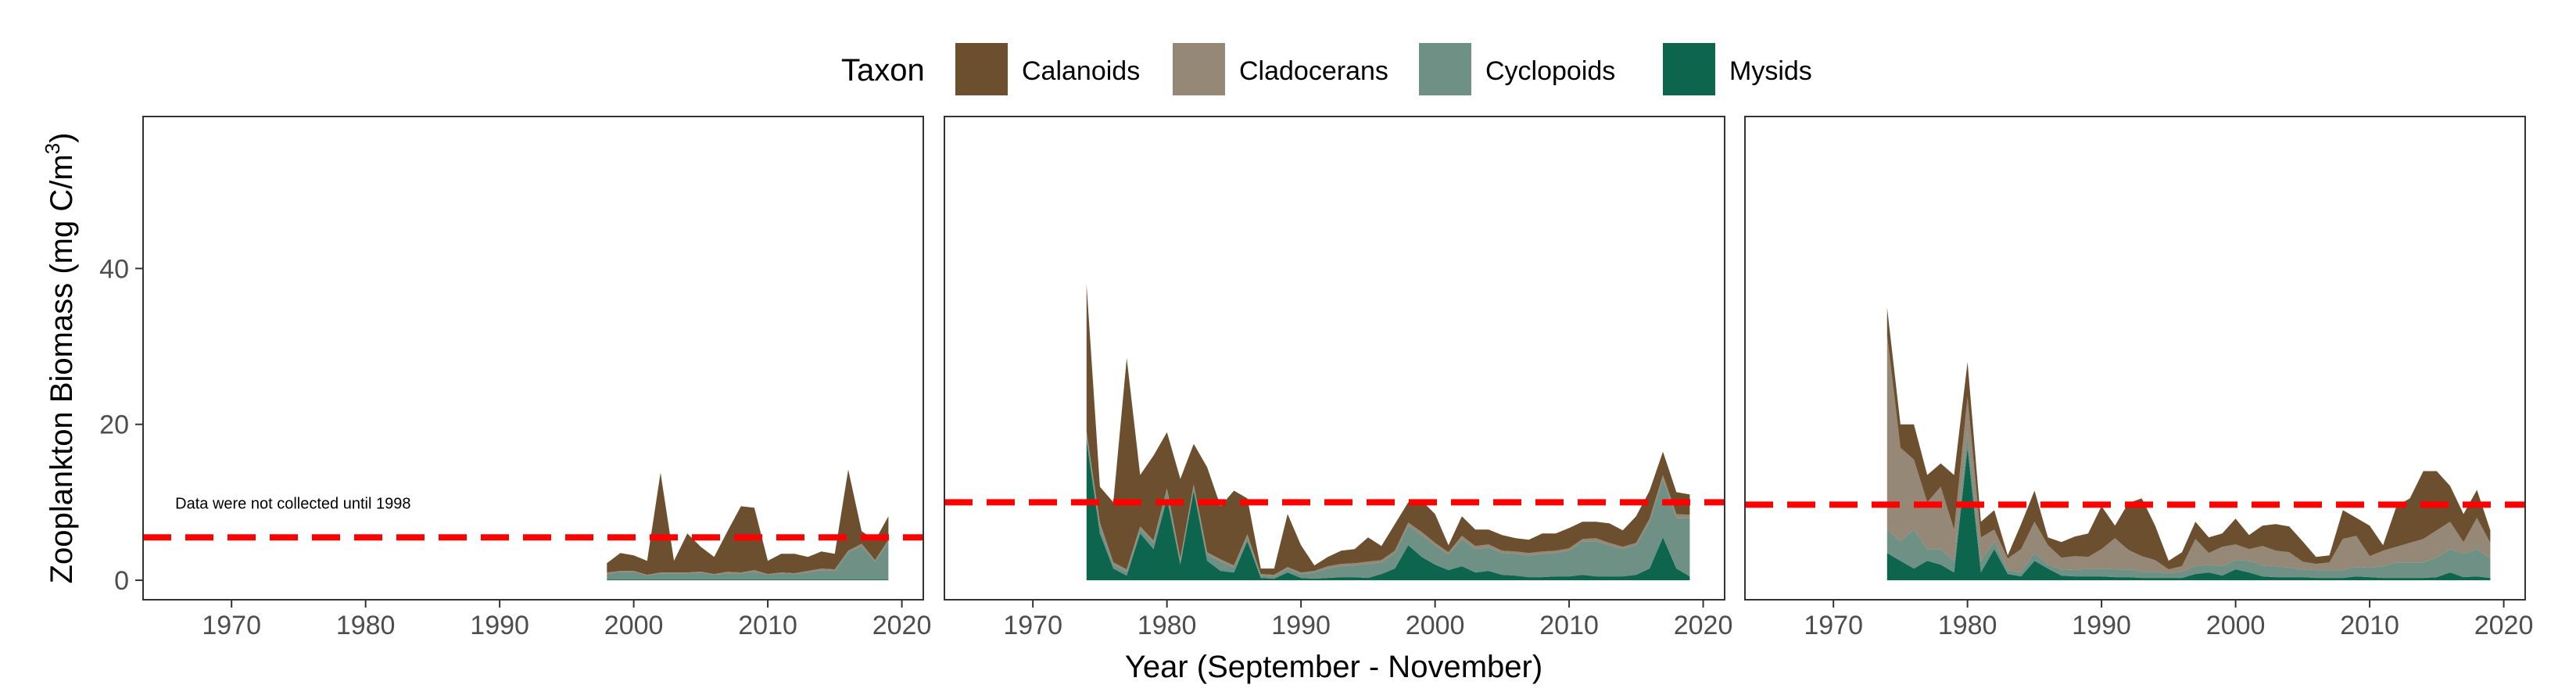  Describe the element at coordinates (114, 426) in the screenshot. I see `y-tick-label: 20` at that location.